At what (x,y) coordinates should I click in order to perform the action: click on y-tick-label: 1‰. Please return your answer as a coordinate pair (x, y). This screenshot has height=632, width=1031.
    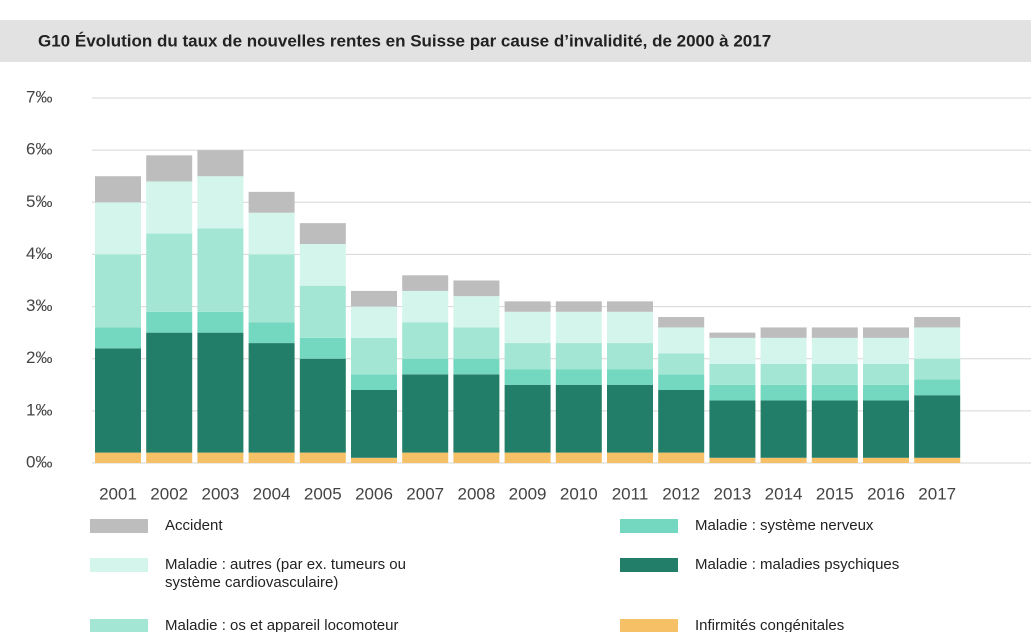
    Looking at the image, I should click on (39, 409).